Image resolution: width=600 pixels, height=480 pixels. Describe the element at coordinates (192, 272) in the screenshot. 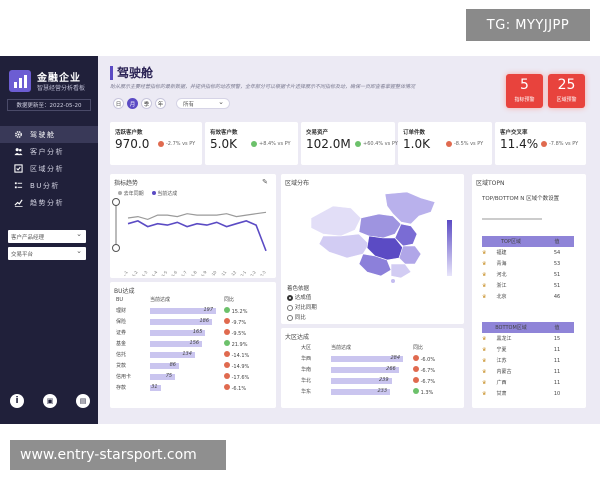

I see `x-tick-label: 2021-8` at that location.